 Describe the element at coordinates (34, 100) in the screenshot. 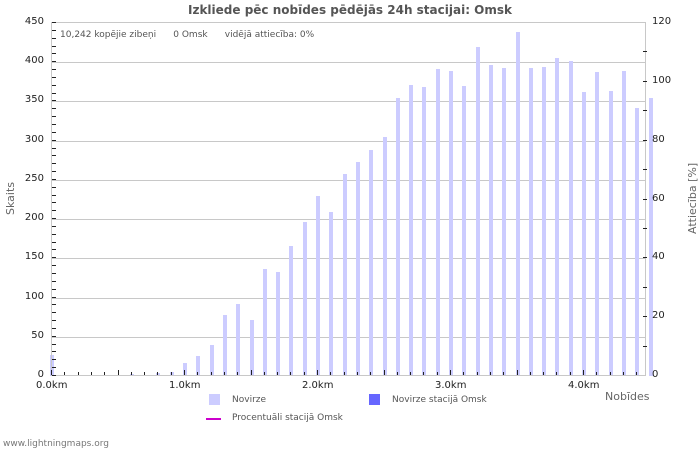

I see `y-left-tick-label: 350` at that location.